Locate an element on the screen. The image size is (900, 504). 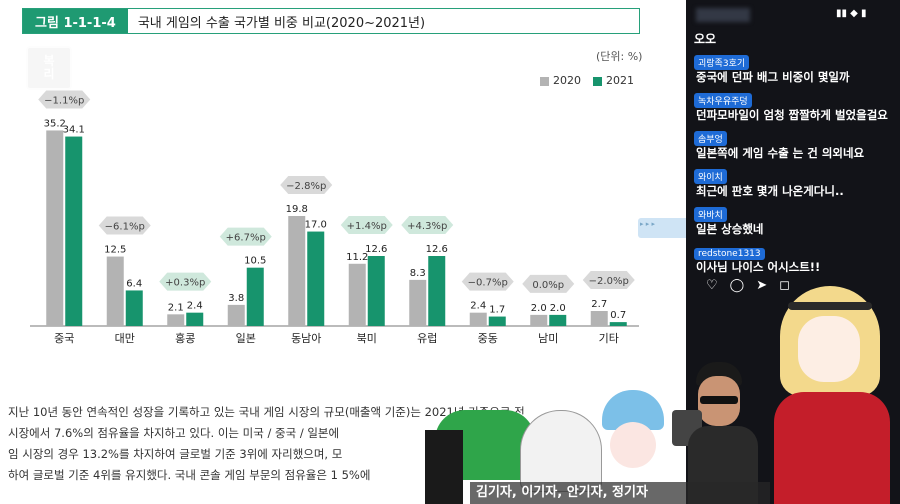
chat-username-badge: 괴랑족3호기 is located at coordinates (722, 62).